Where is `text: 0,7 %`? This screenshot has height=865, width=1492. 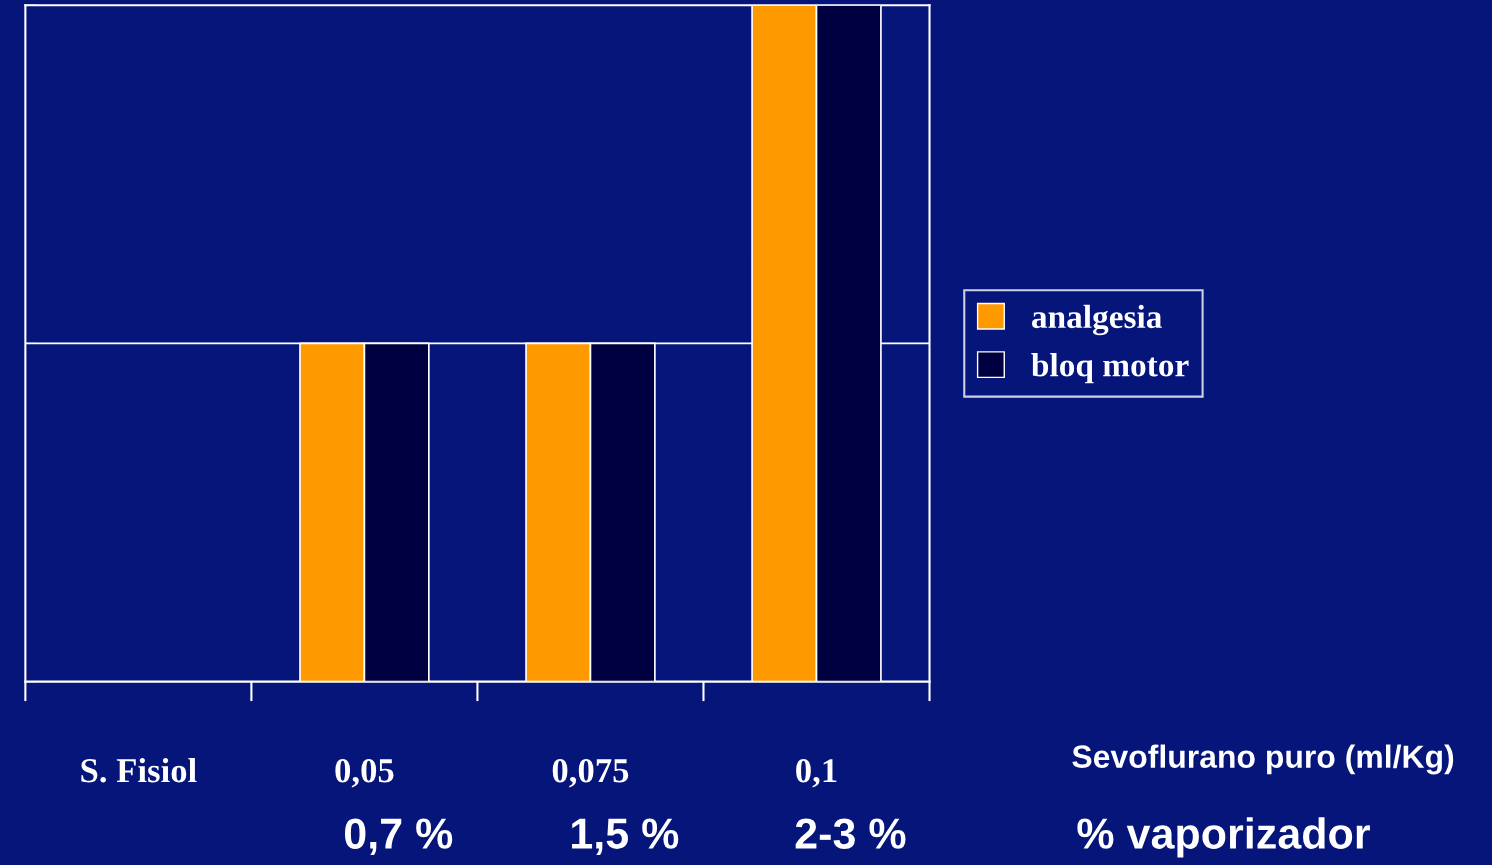
text: 0,7 % is located at coordinates (398, 837).